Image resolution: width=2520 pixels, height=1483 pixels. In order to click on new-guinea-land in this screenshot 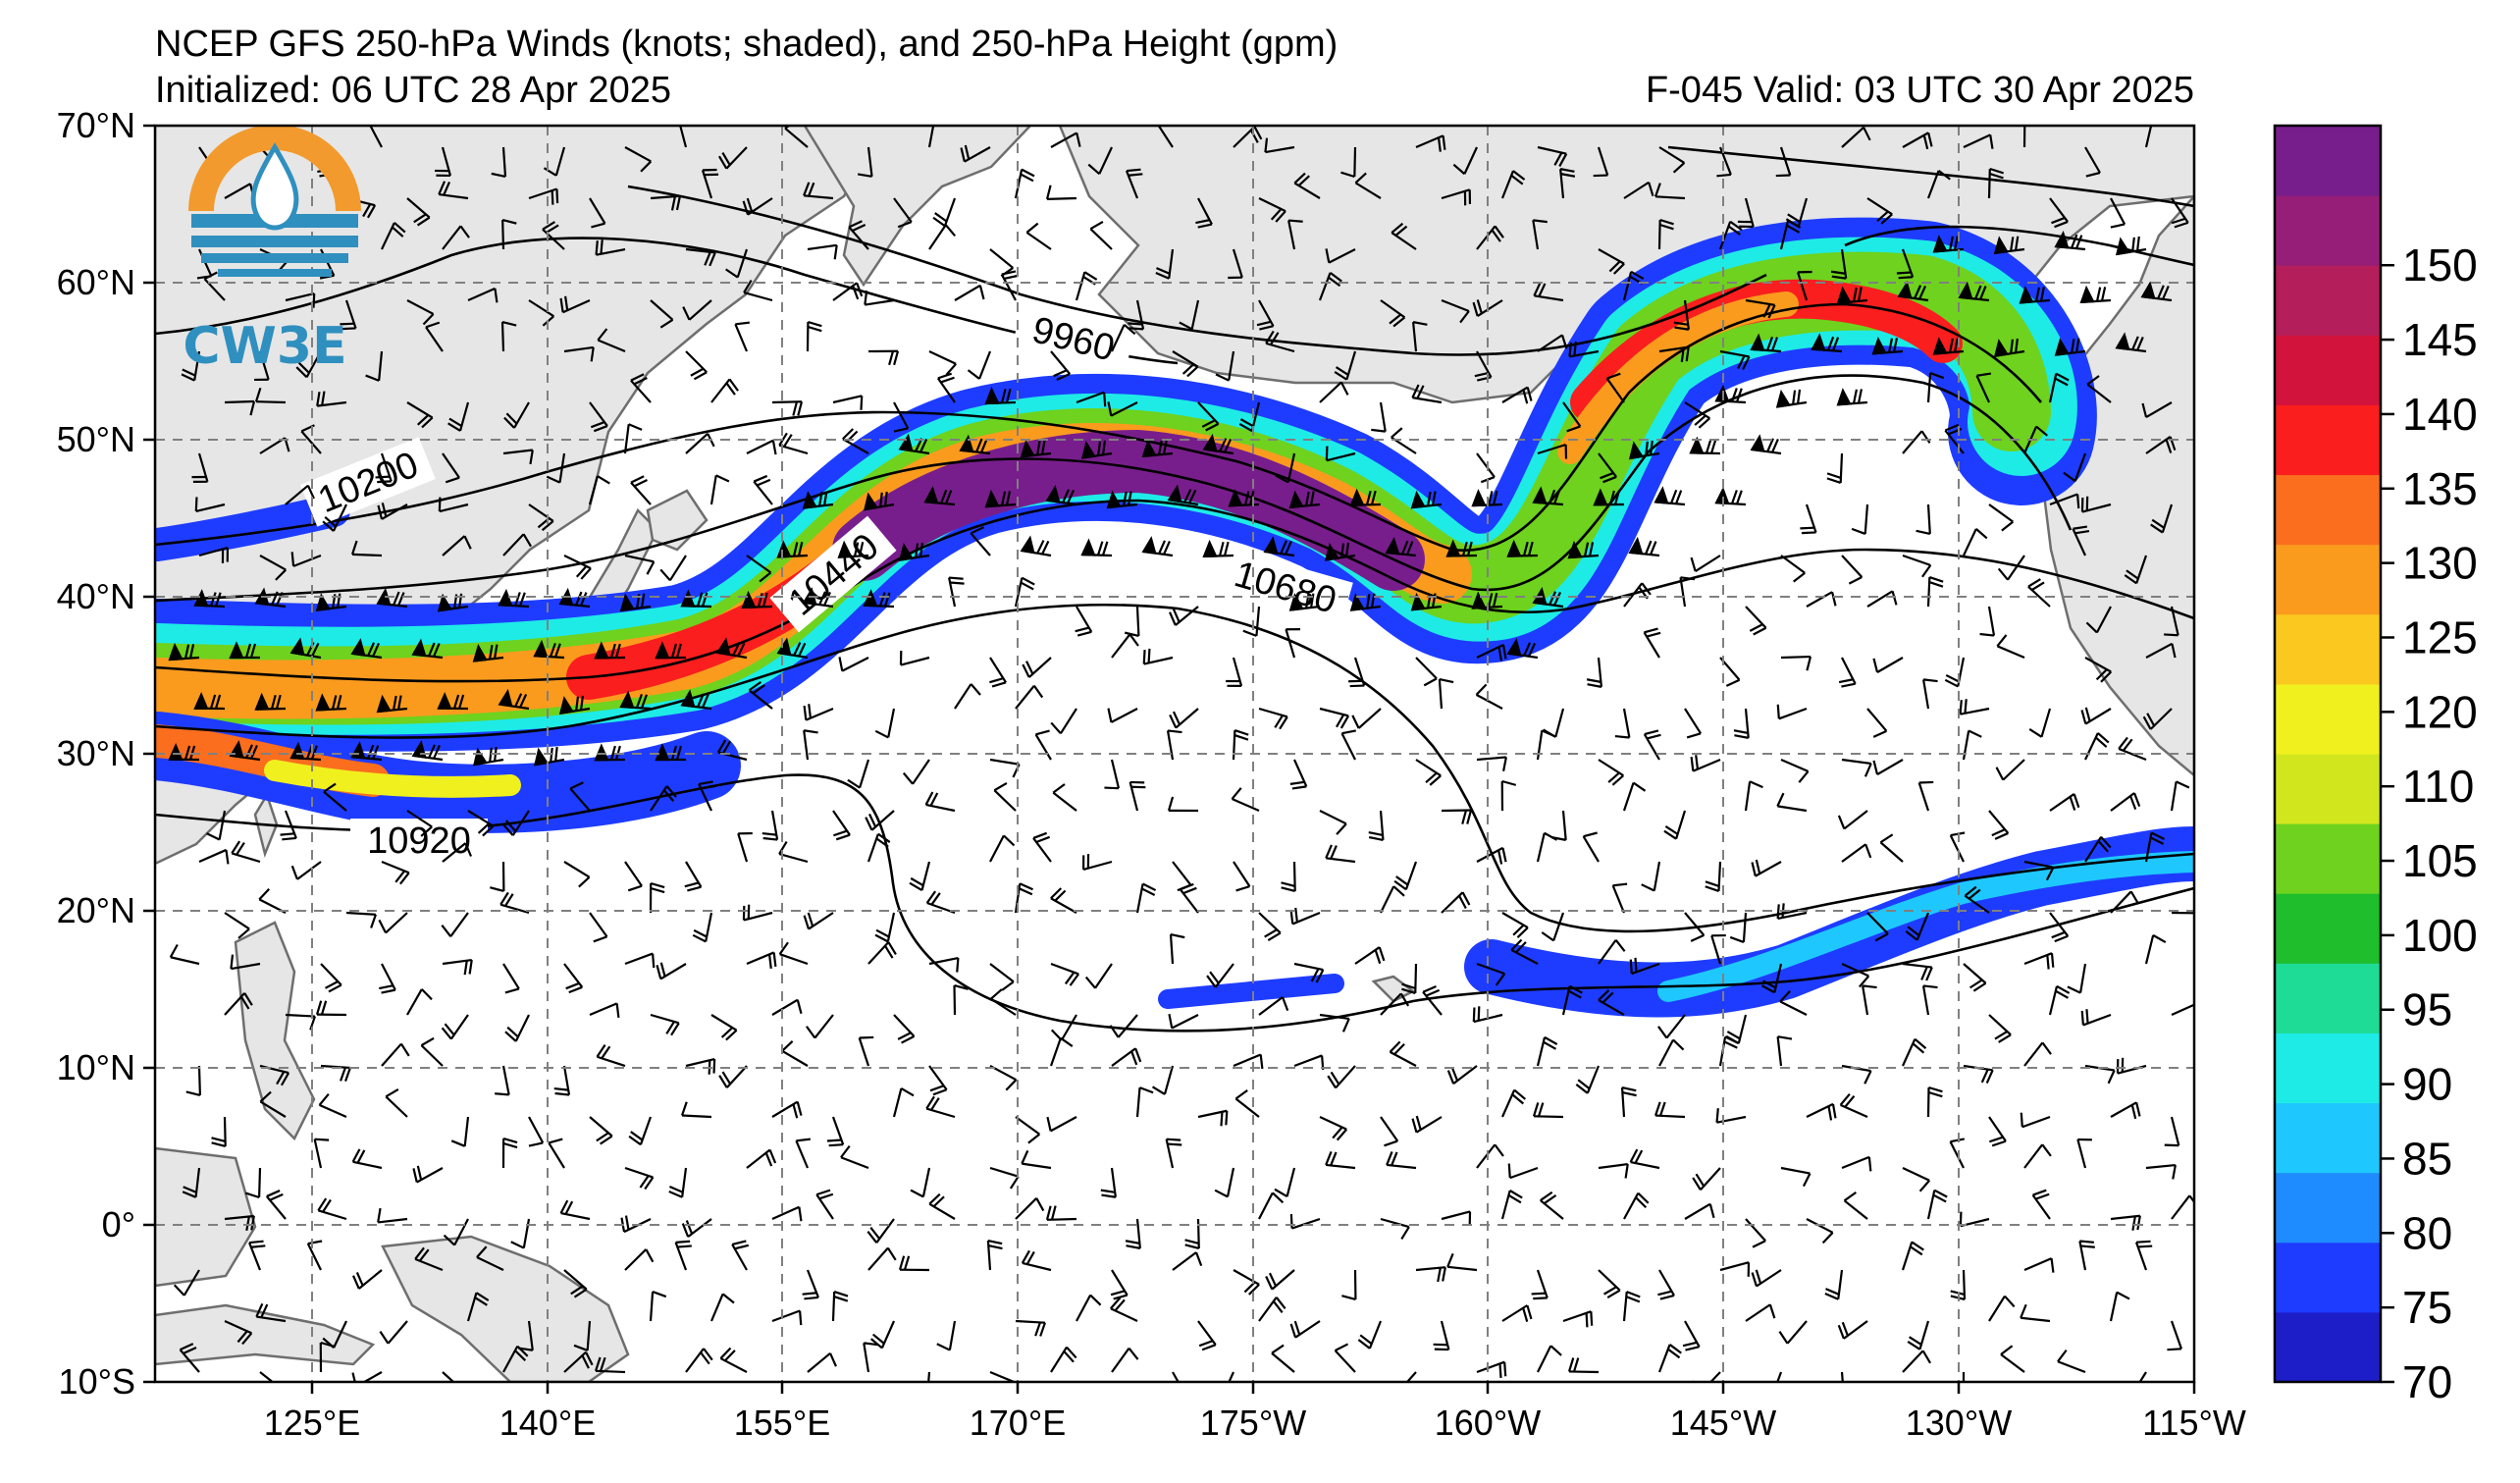, I will do `click(505, 1309)`.